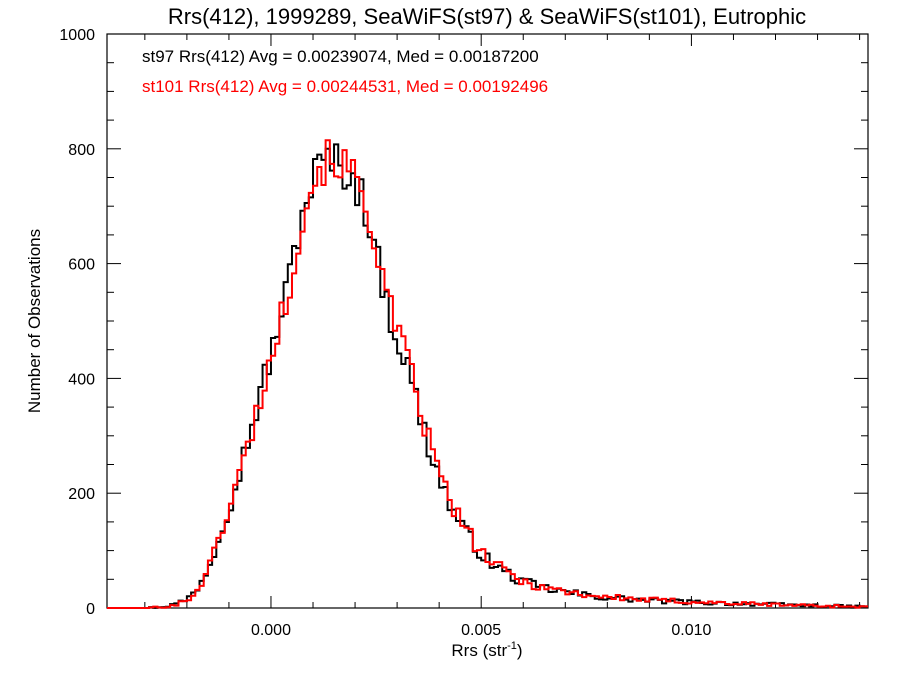  What do you see at coordinates (81, 150) in the screenshot?
I see `y-tick-label: 800` at bounding box center [81, 150].